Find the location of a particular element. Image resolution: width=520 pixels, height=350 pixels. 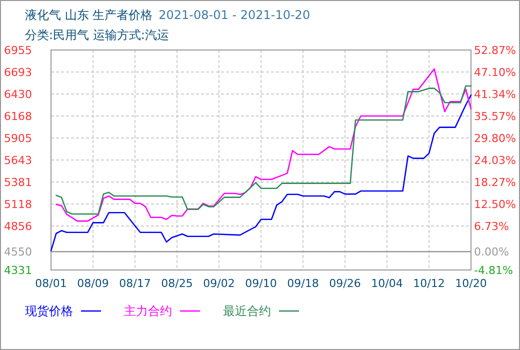

x-tick-label: 10/20 is located at coordinates (471, 283).